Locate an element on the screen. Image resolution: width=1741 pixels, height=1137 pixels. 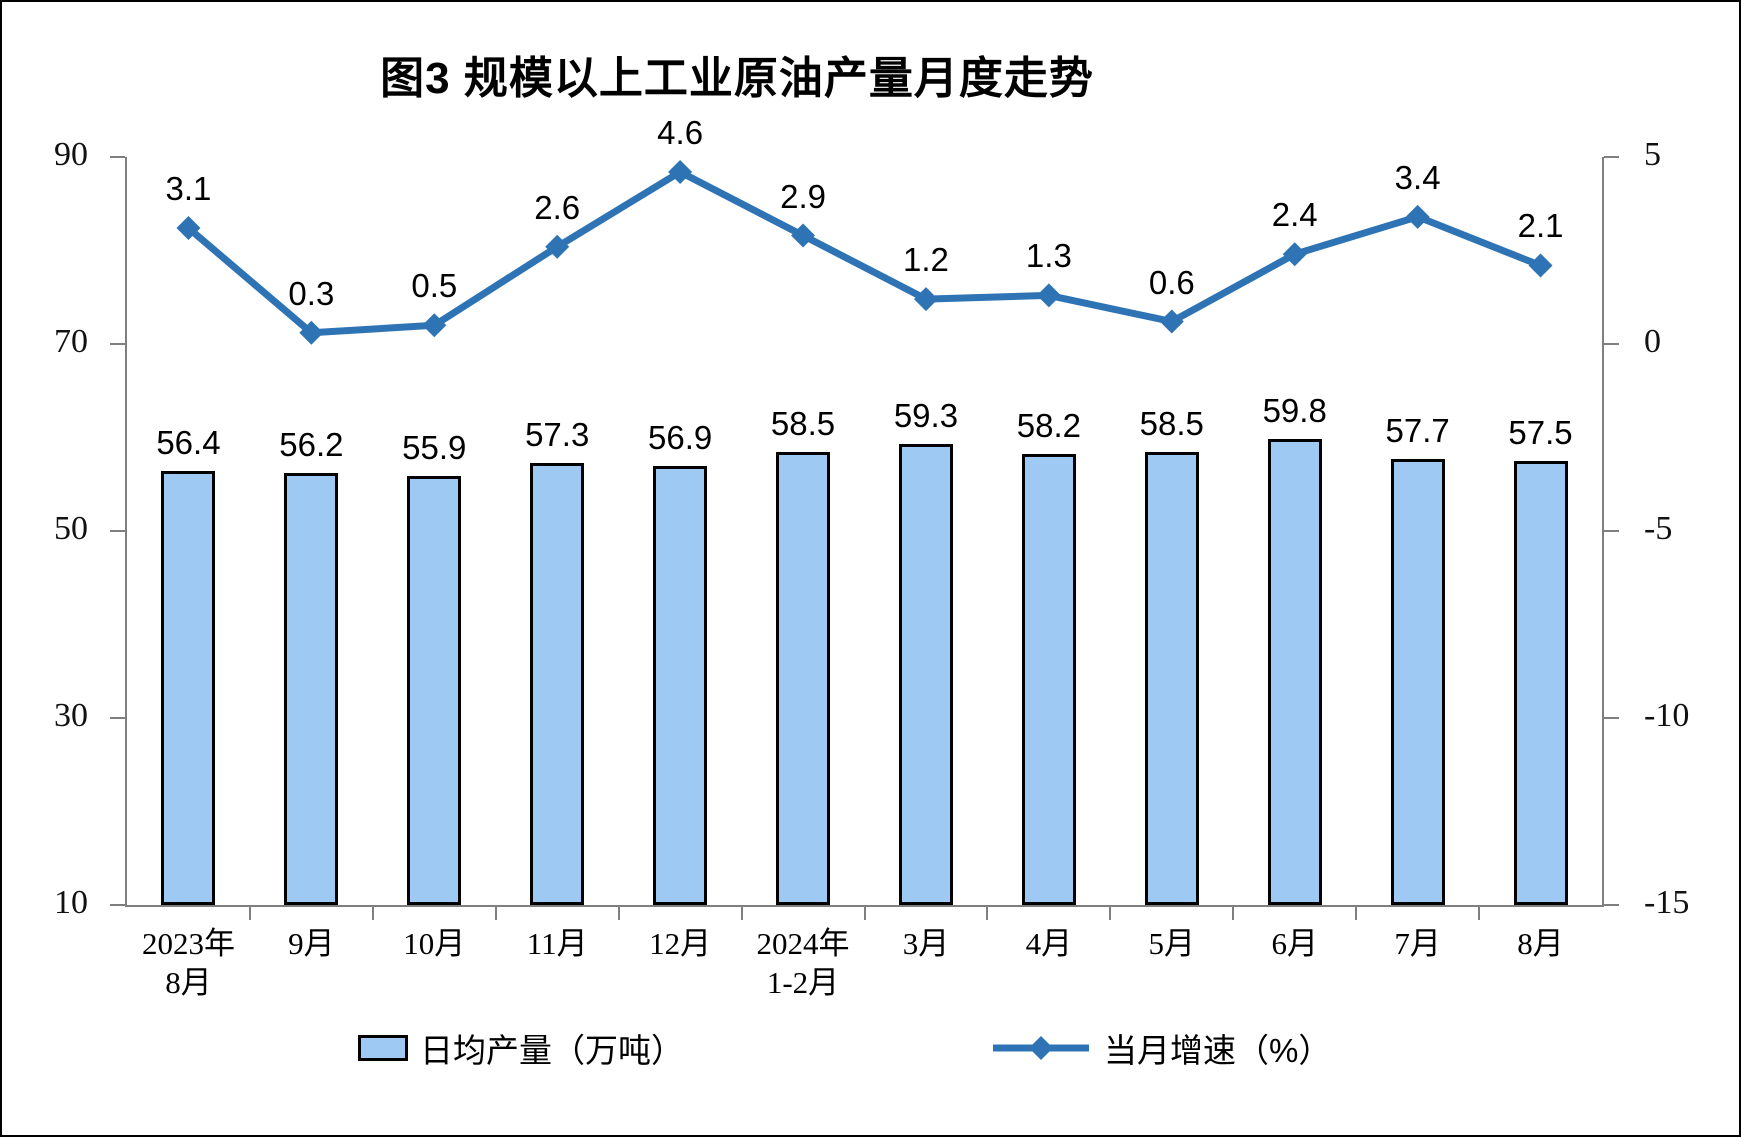
chart-title: 图3 规模以上工业原油产量月度走势 is located at coordinates (737, 78).